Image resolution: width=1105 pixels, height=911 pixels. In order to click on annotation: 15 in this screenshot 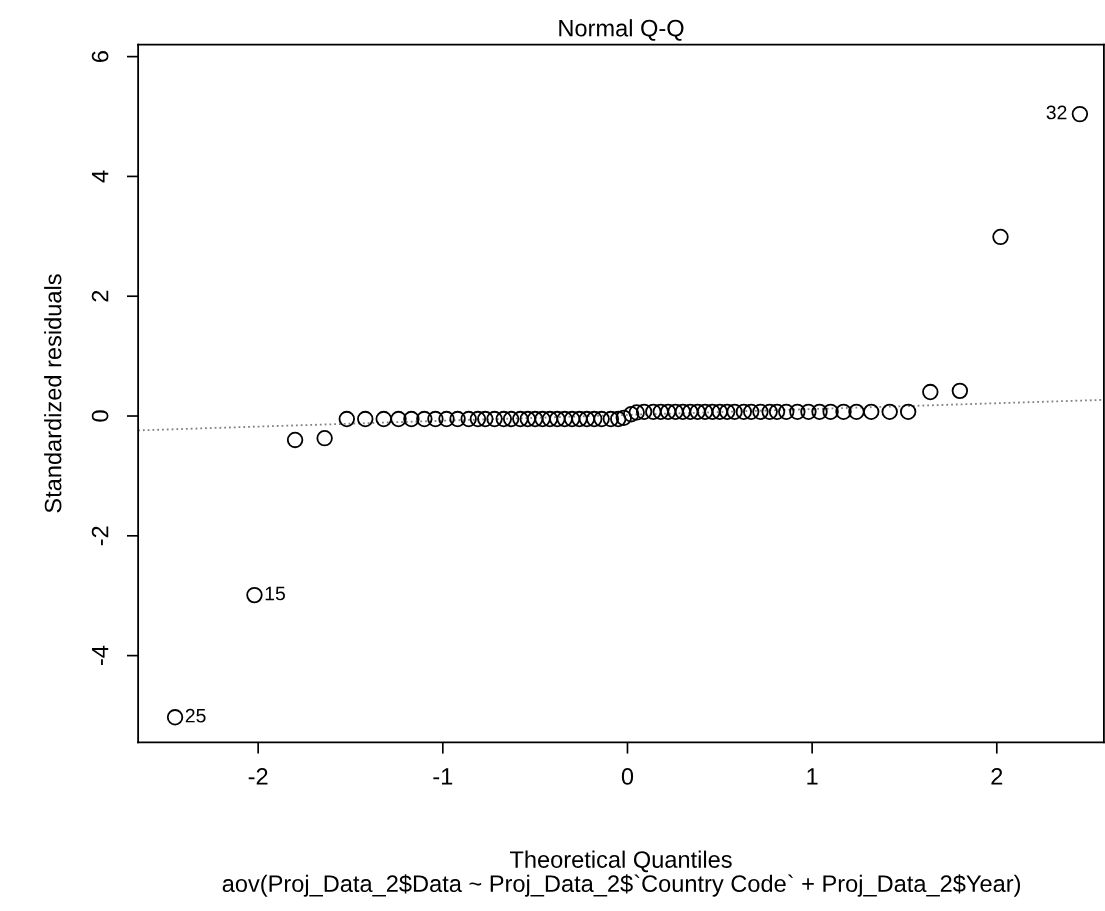, I will do `click(275, 593)`.